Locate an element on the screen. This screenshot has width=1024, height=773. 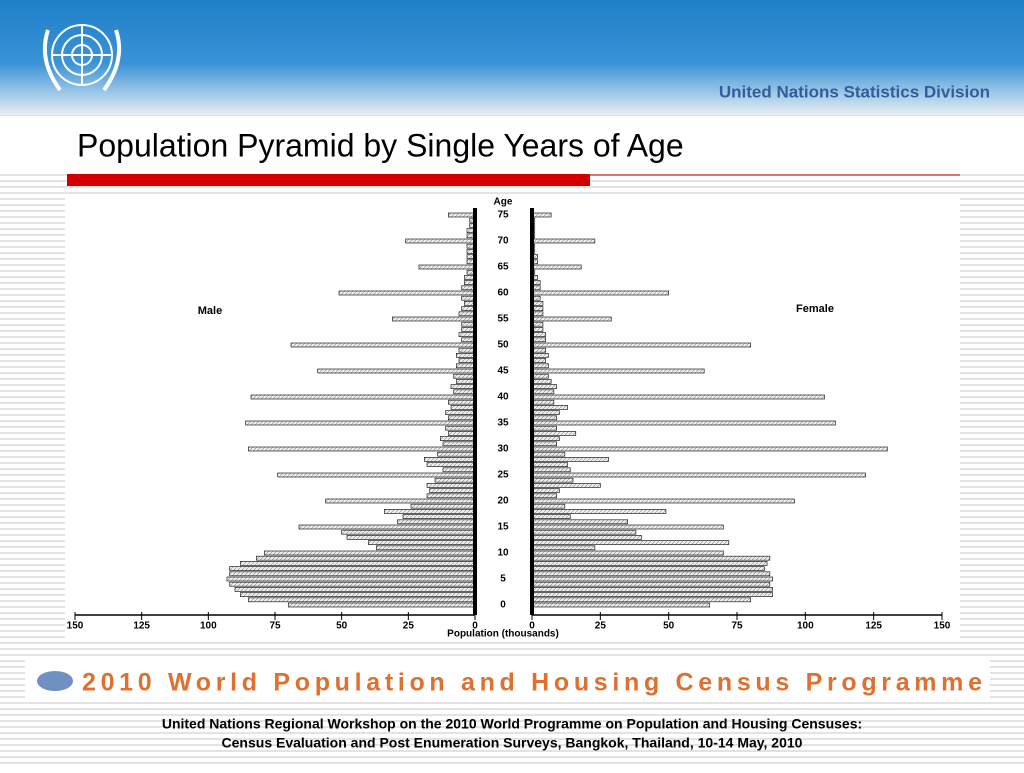
age-label: 15 is located at coordinates (503, 527).